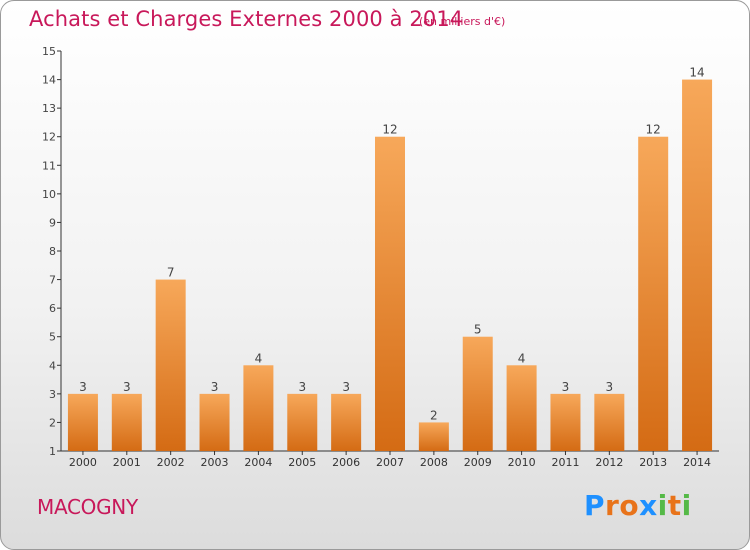 The height and width of the screenshot is (550, 750). I want to click on proxiti-logo: Proxiti, so click(638, 505).